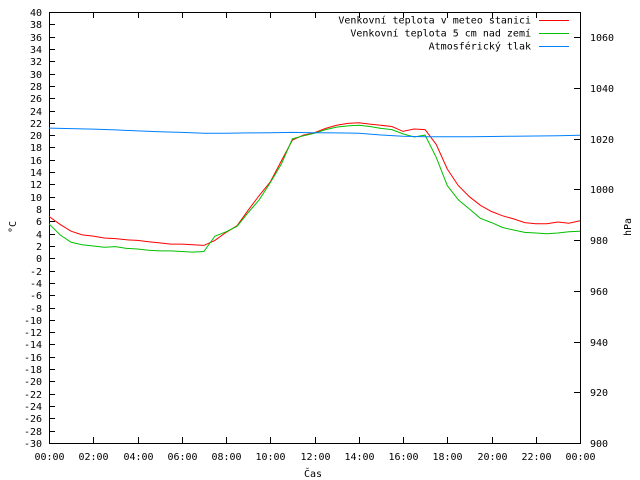  Describe the element at coordinates (138, 457) in the screenshot. I see `x-tick-label: 04:00` at that location.